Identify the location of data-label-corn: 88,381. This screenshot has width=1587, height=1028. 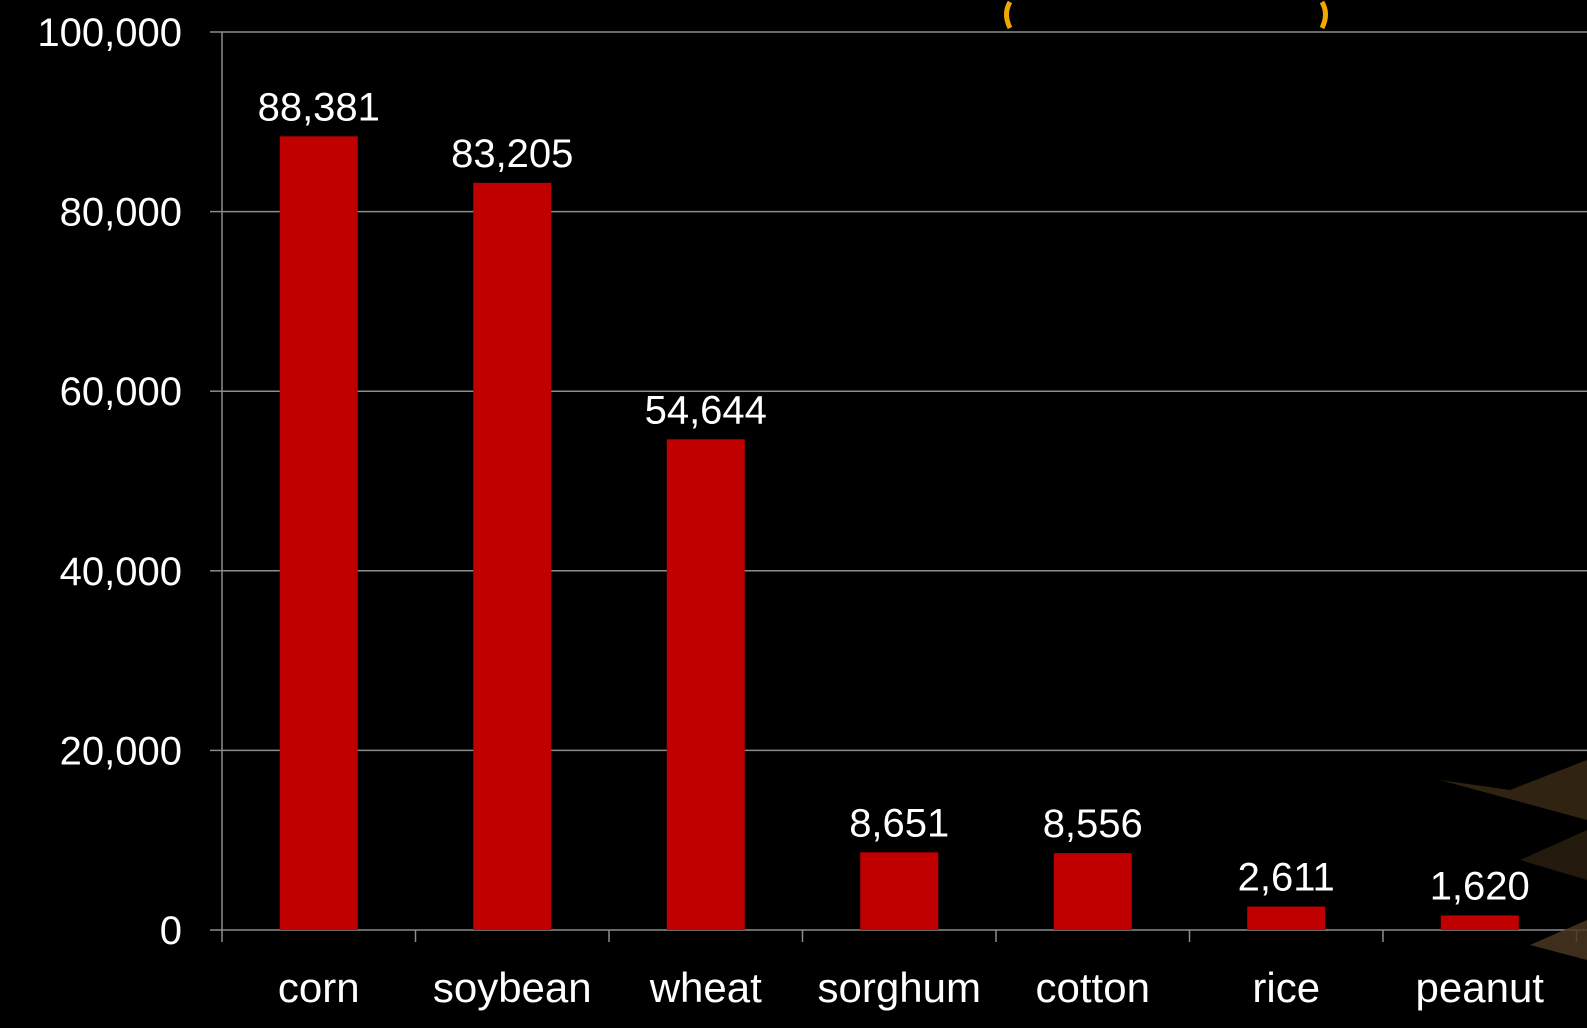
(319, 107).